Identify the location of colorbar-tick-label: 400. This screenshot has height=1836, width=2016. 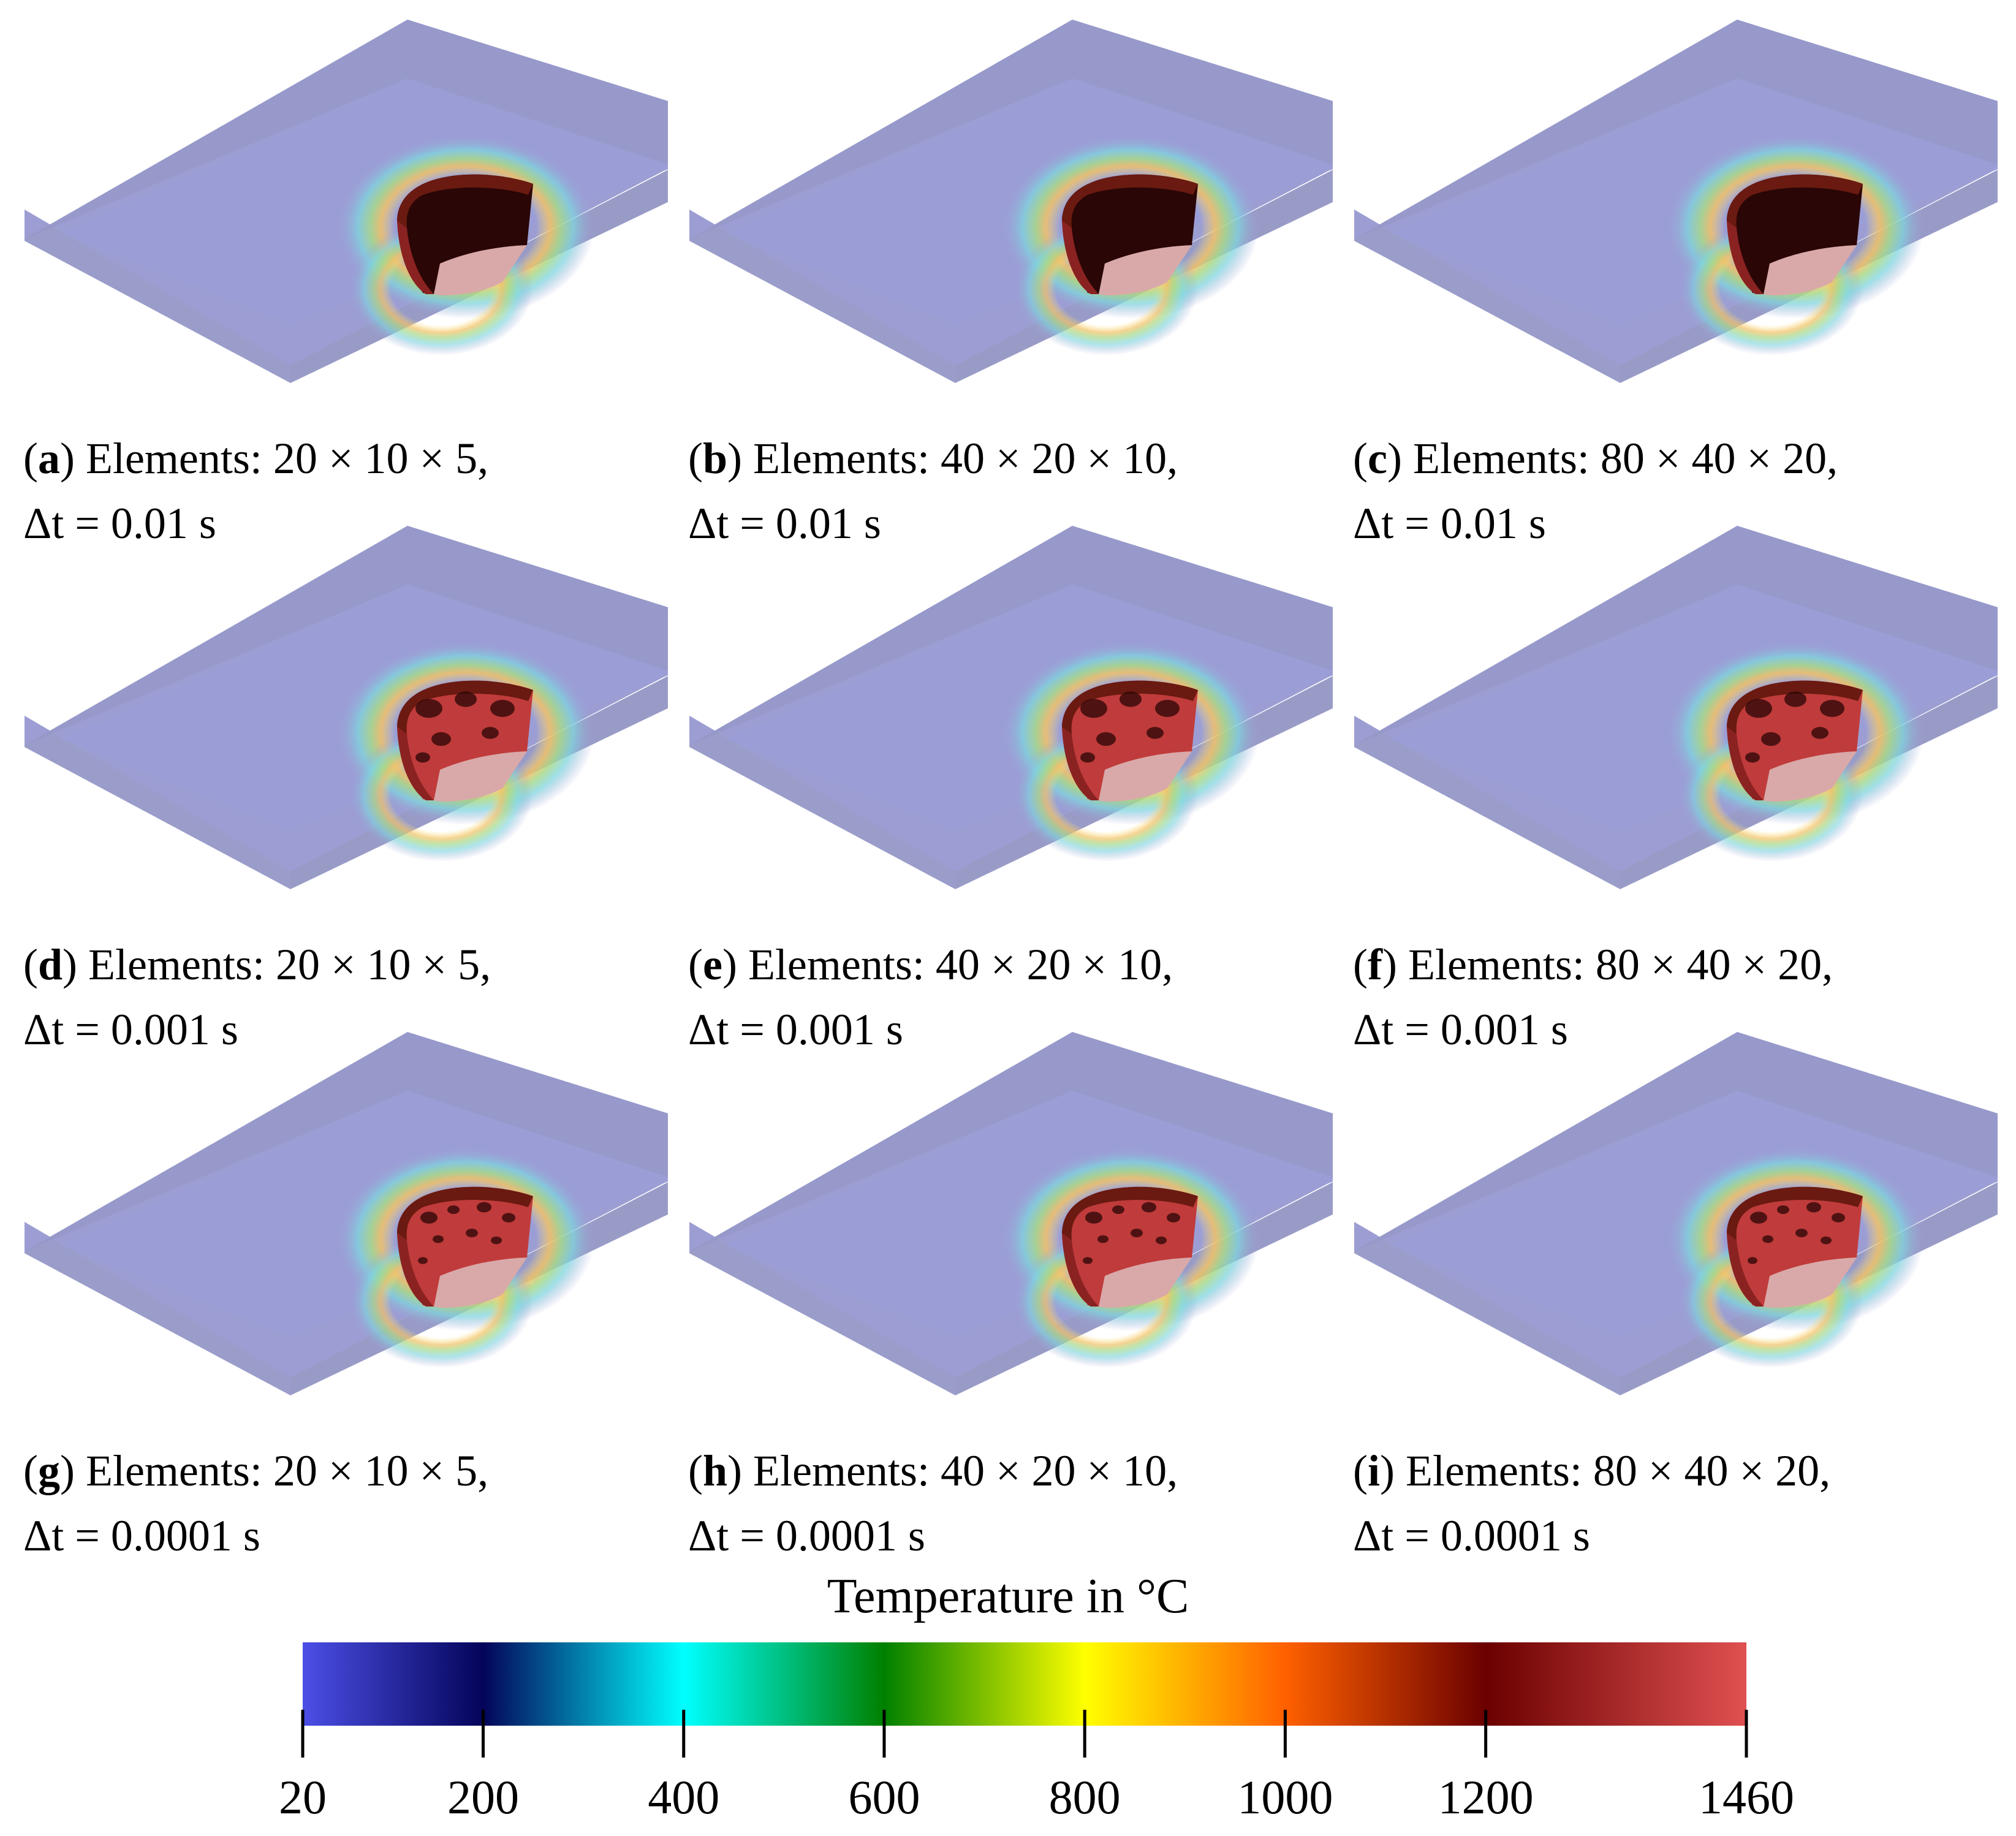
(684, 1797).